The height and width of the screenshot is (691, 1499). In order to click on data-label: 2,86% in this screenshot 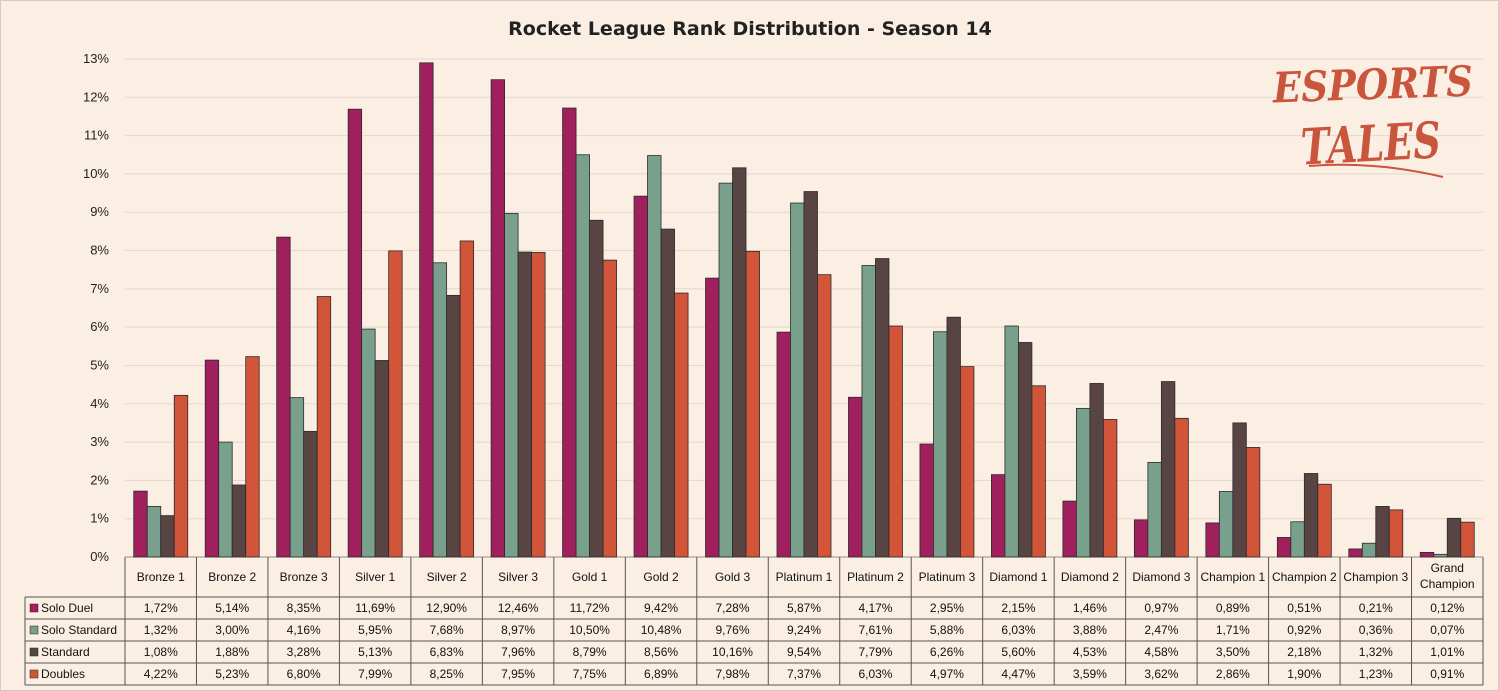, I will do `click(1233, 674)`.